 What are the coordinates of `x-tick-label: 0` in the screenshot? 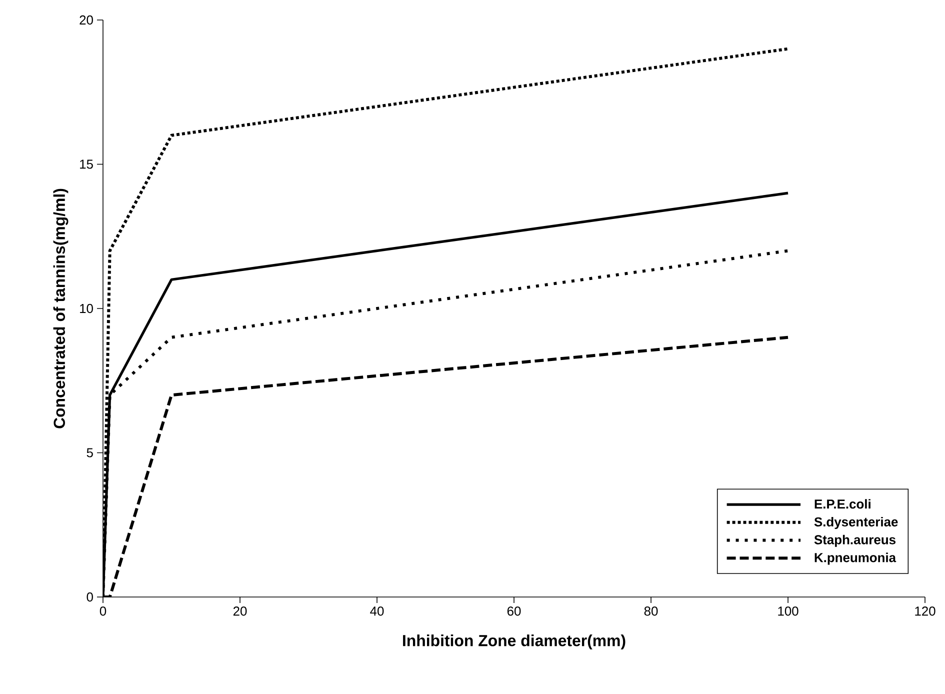 It's located at (103, 611).